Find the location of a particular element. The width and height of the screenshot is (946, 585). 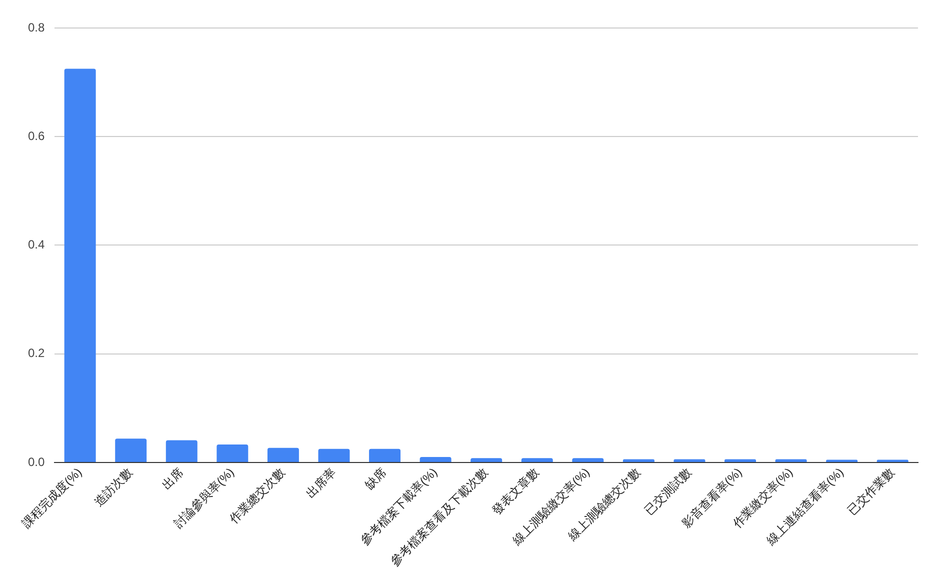

y-tick-label: 0.6 is located at coordinates (36, 135).